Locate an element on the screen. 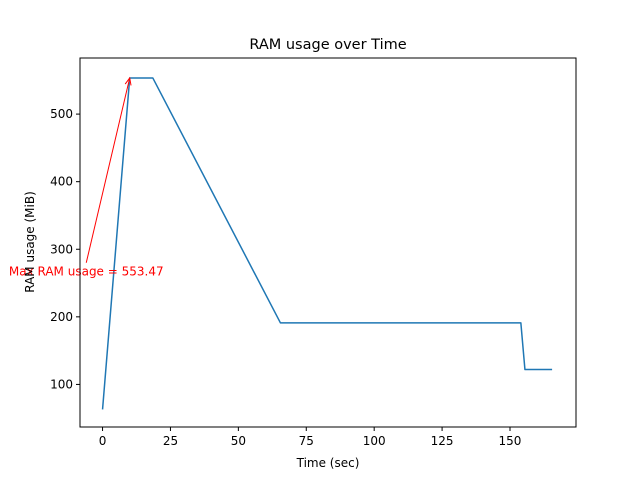 Image resolution: width=640 pixels, height=480 pixels. annotation-arrow-head is located at coordinates (128, 81).